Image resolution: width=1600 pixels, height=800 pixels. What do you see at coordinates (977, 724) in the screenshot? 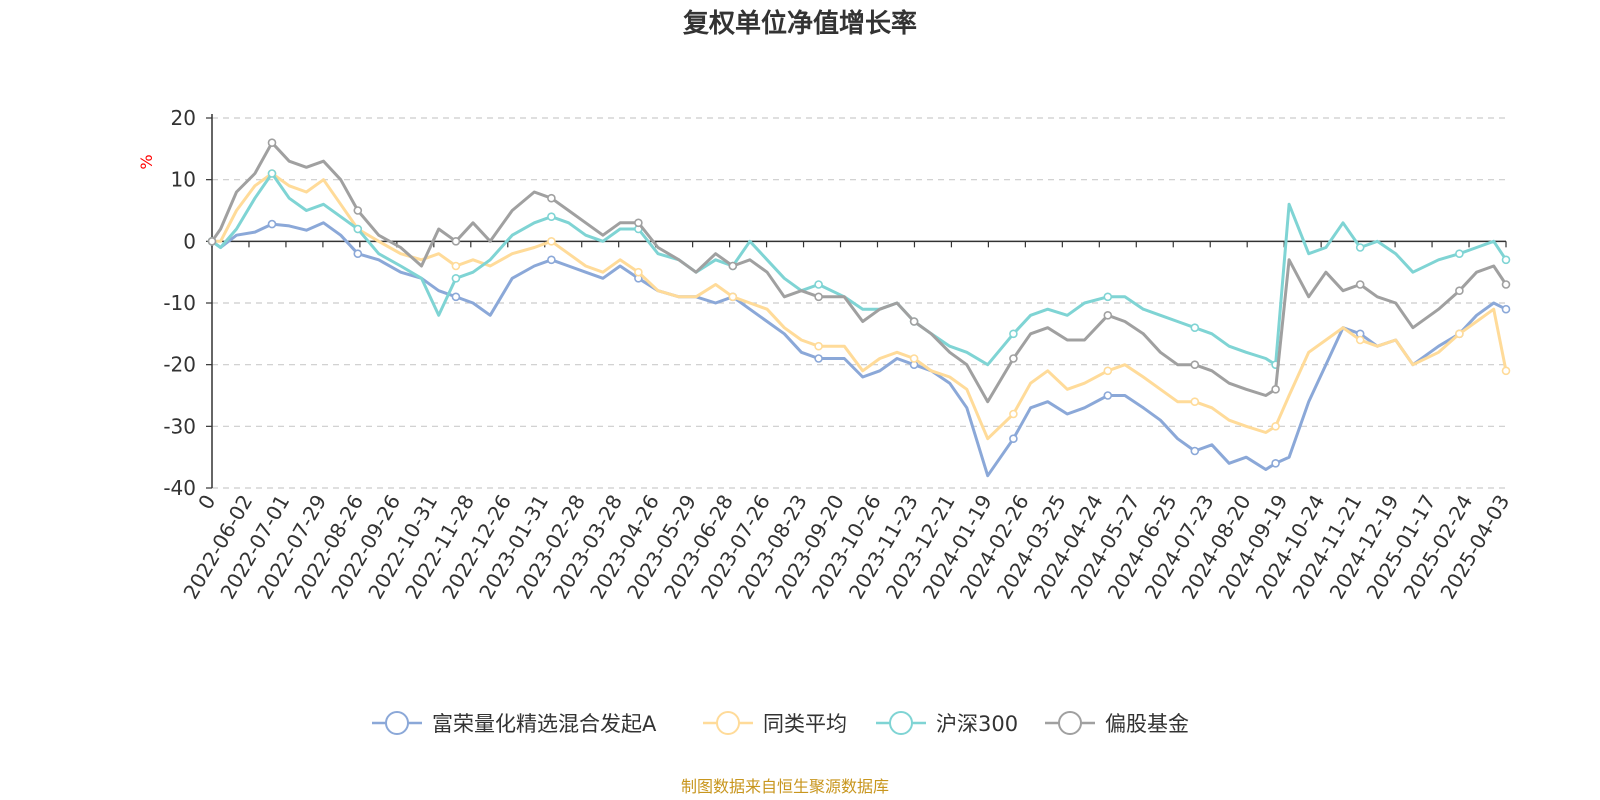
I see `legend-label: 沪深300` at bounding box center [977, 724].